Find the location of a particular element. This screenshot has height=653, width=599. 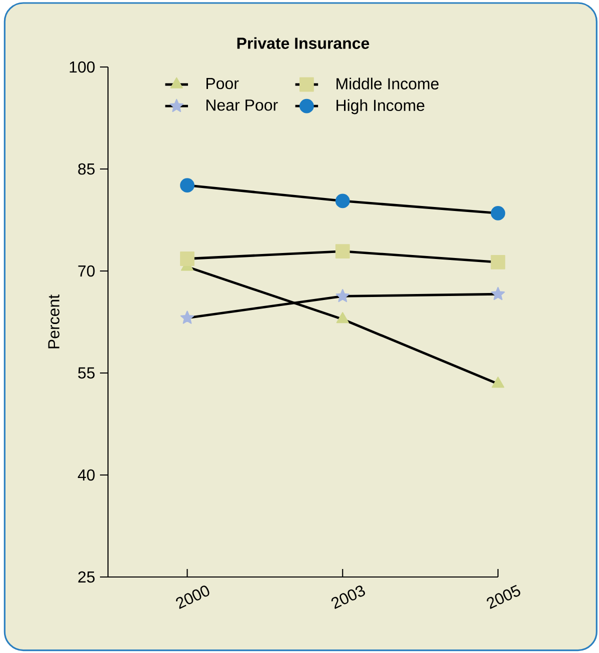

y-tick-label: 100 is located at coordinates (82, 67).